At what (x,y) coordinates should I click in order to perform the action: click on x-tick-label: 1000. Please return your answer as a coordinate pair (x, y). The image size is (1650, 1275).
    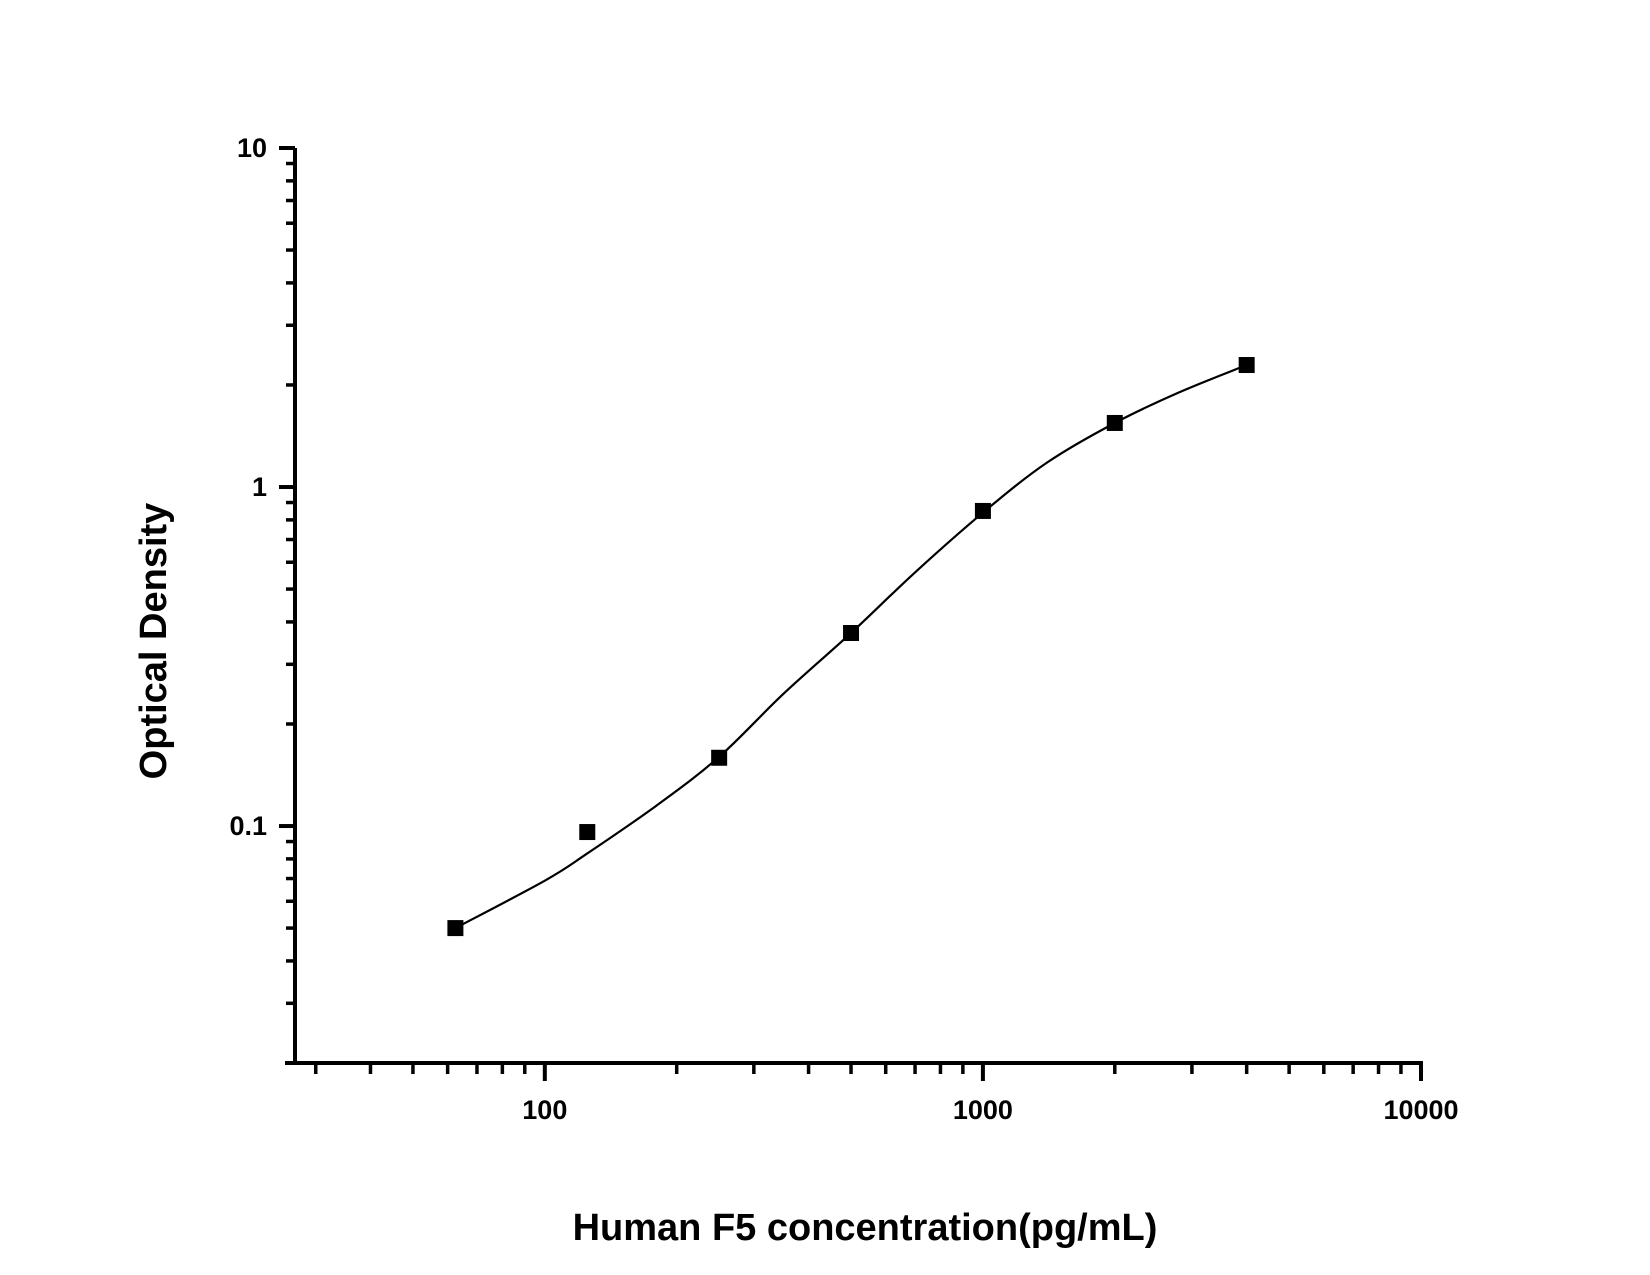
    Looking at the image, I should click on (983, 1110).